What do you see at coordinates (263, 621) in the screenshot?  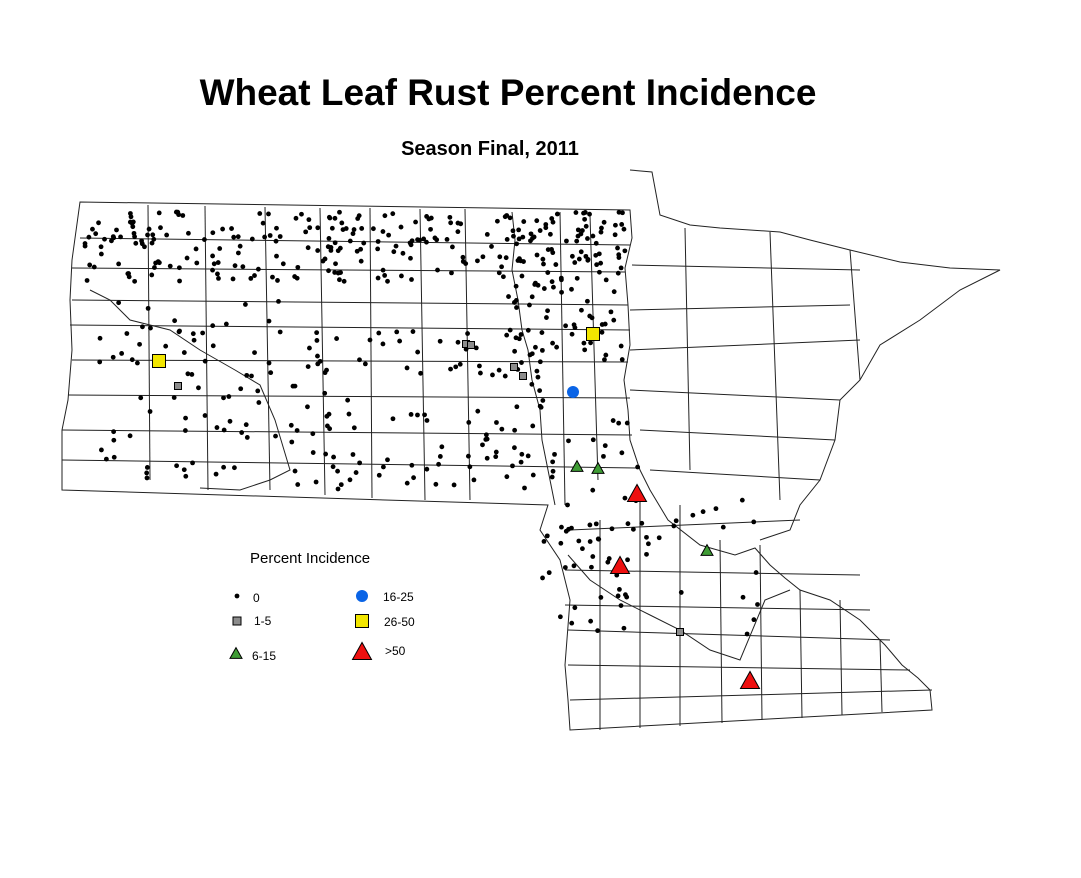 I see `legend-label-1-5: 1-5` at bounding box center [263, 621].